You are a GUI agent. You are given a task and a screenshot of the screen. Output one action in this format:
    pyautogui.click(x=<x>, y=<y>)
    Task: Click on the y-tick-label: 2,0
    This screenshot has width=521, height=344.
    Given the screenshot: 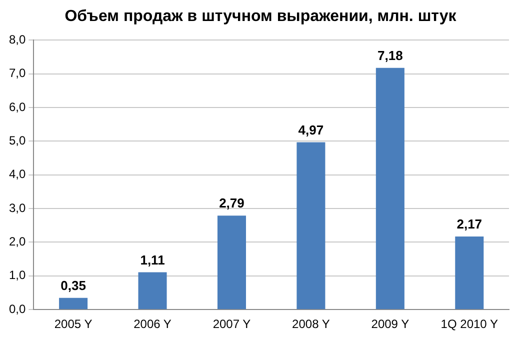 What is the action you would take?
    pyautogui.click(x=17, y=241)
    